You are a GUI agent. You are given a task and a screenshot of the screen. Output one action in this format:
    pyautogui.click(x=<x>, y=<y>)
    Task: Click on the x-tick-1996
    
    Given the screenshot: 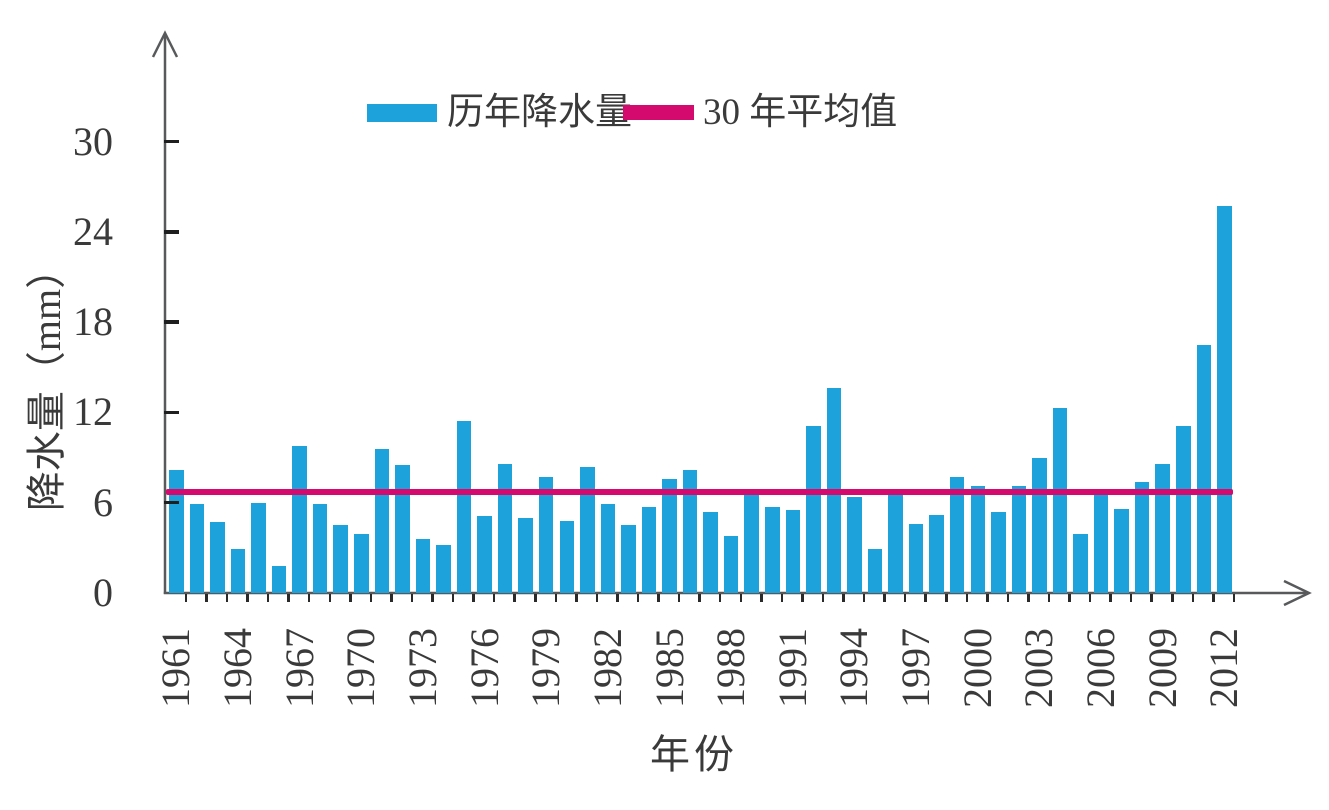 What is the action you would take?
    pyautogui.click(x=905, y=598)
    